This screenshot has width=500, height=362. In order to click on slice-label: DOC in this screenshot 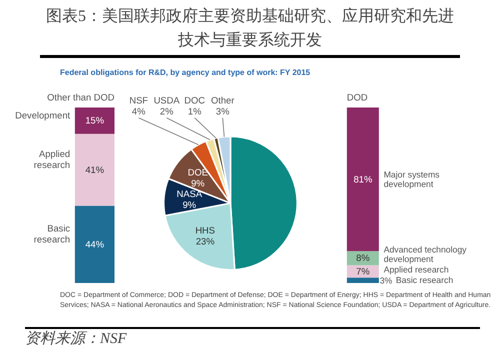, I will do `click(195, 101)`.